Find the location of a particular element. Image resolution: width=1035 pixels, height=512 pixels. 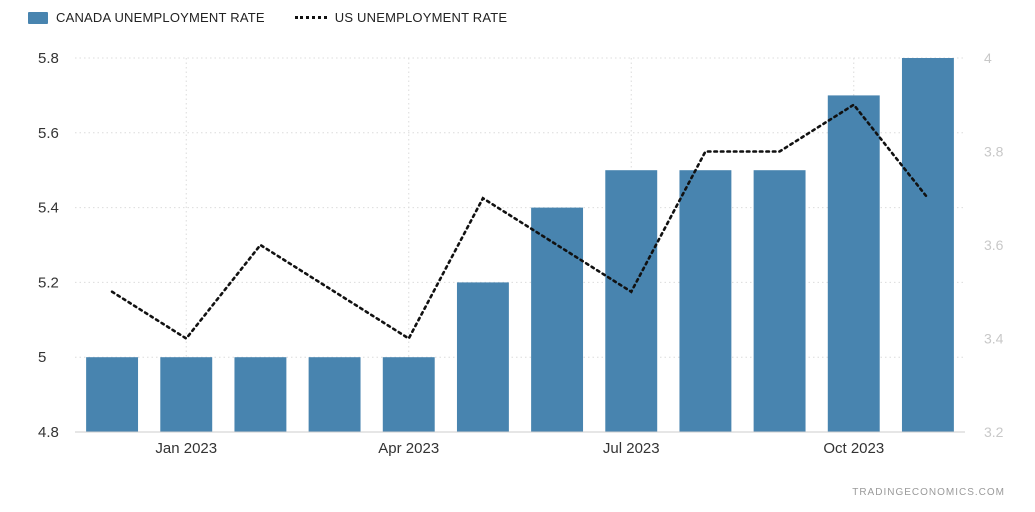

left-axis-tick-label: 5.6 is located at coordinates (48, 133).